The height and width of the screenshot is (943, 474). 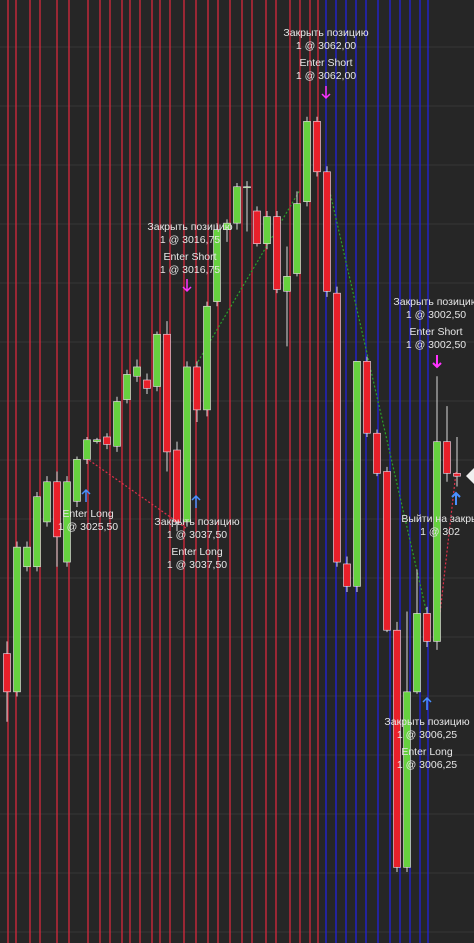 What do you see at coordinates (440, 532) in the screenshot?
I see `annotation-text: 1 @ 302` at bounding box center [440, 532].